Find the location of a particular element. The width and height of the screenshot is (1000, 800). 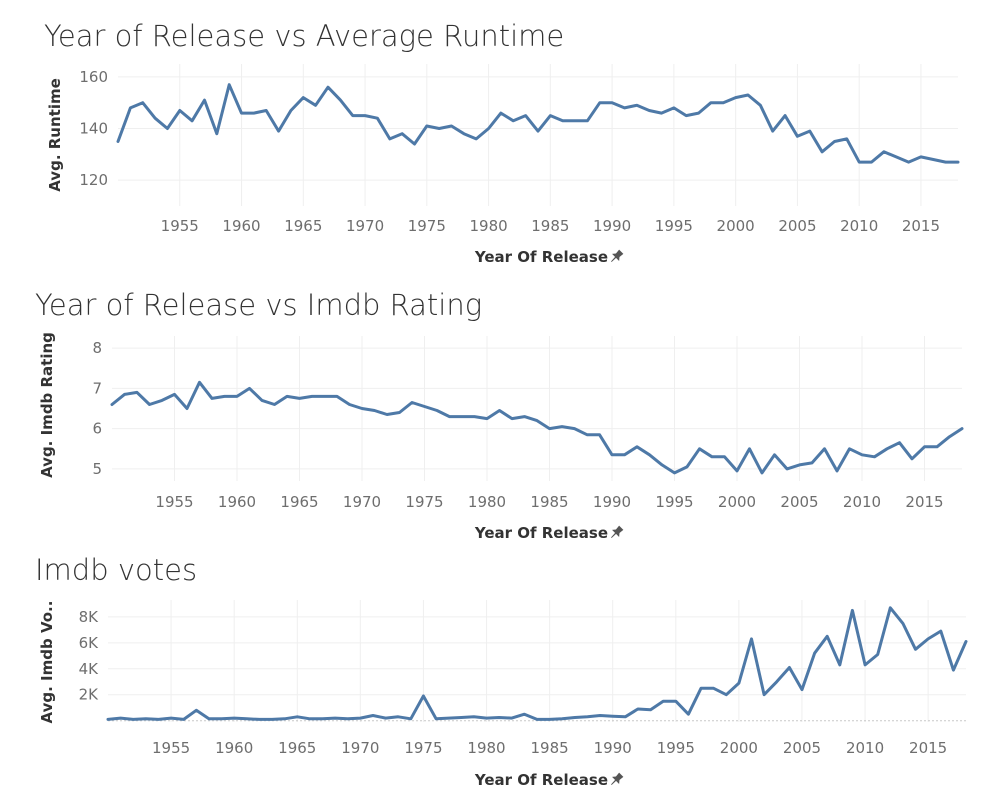

y-tick-label: 5 is located at coordinates (97, 469).